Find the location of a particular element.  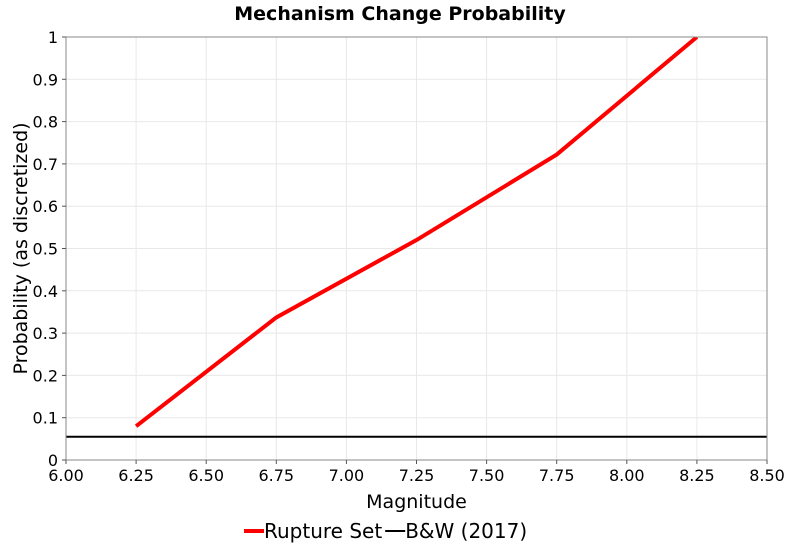

y-tick-label: 0.6 is located at coordinates (45, 206).